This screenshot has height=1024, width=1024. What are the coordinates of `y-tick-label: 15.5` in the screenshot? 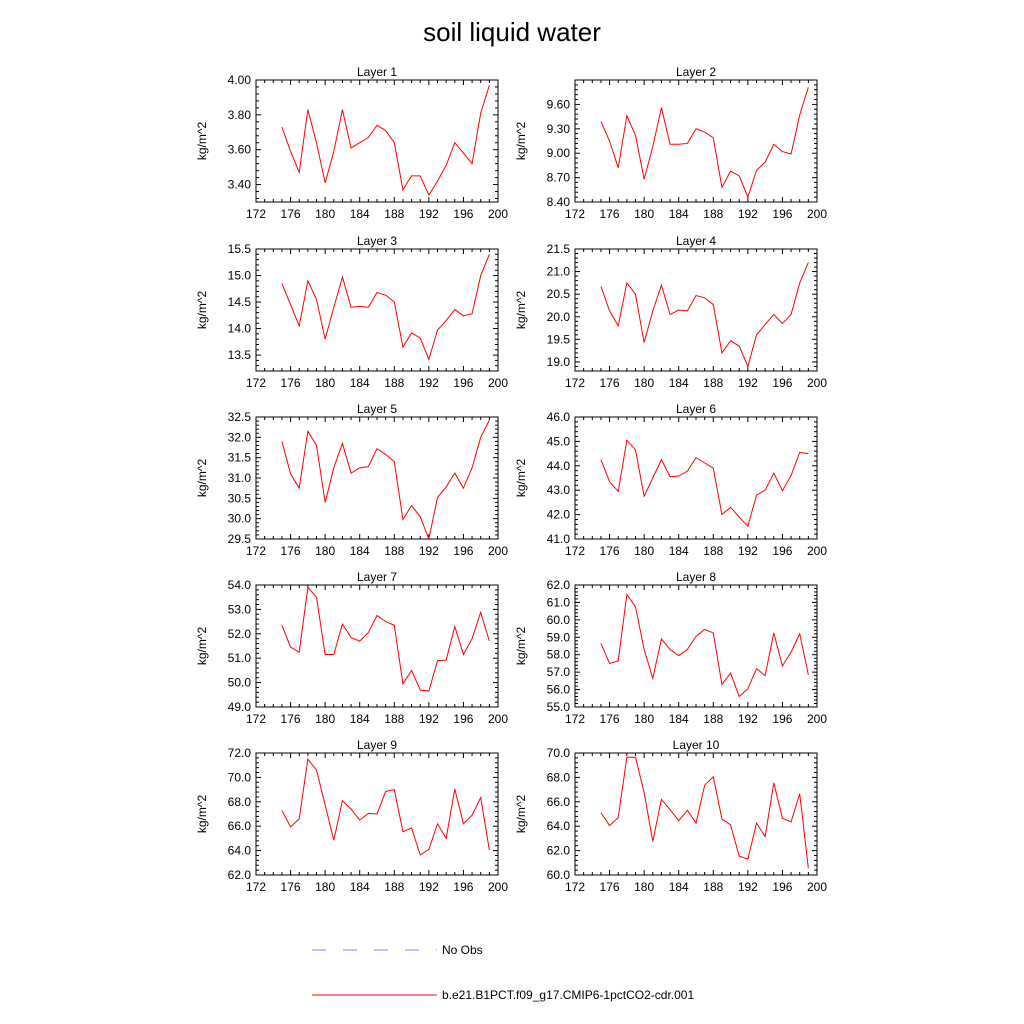 It's located at (240, 249).